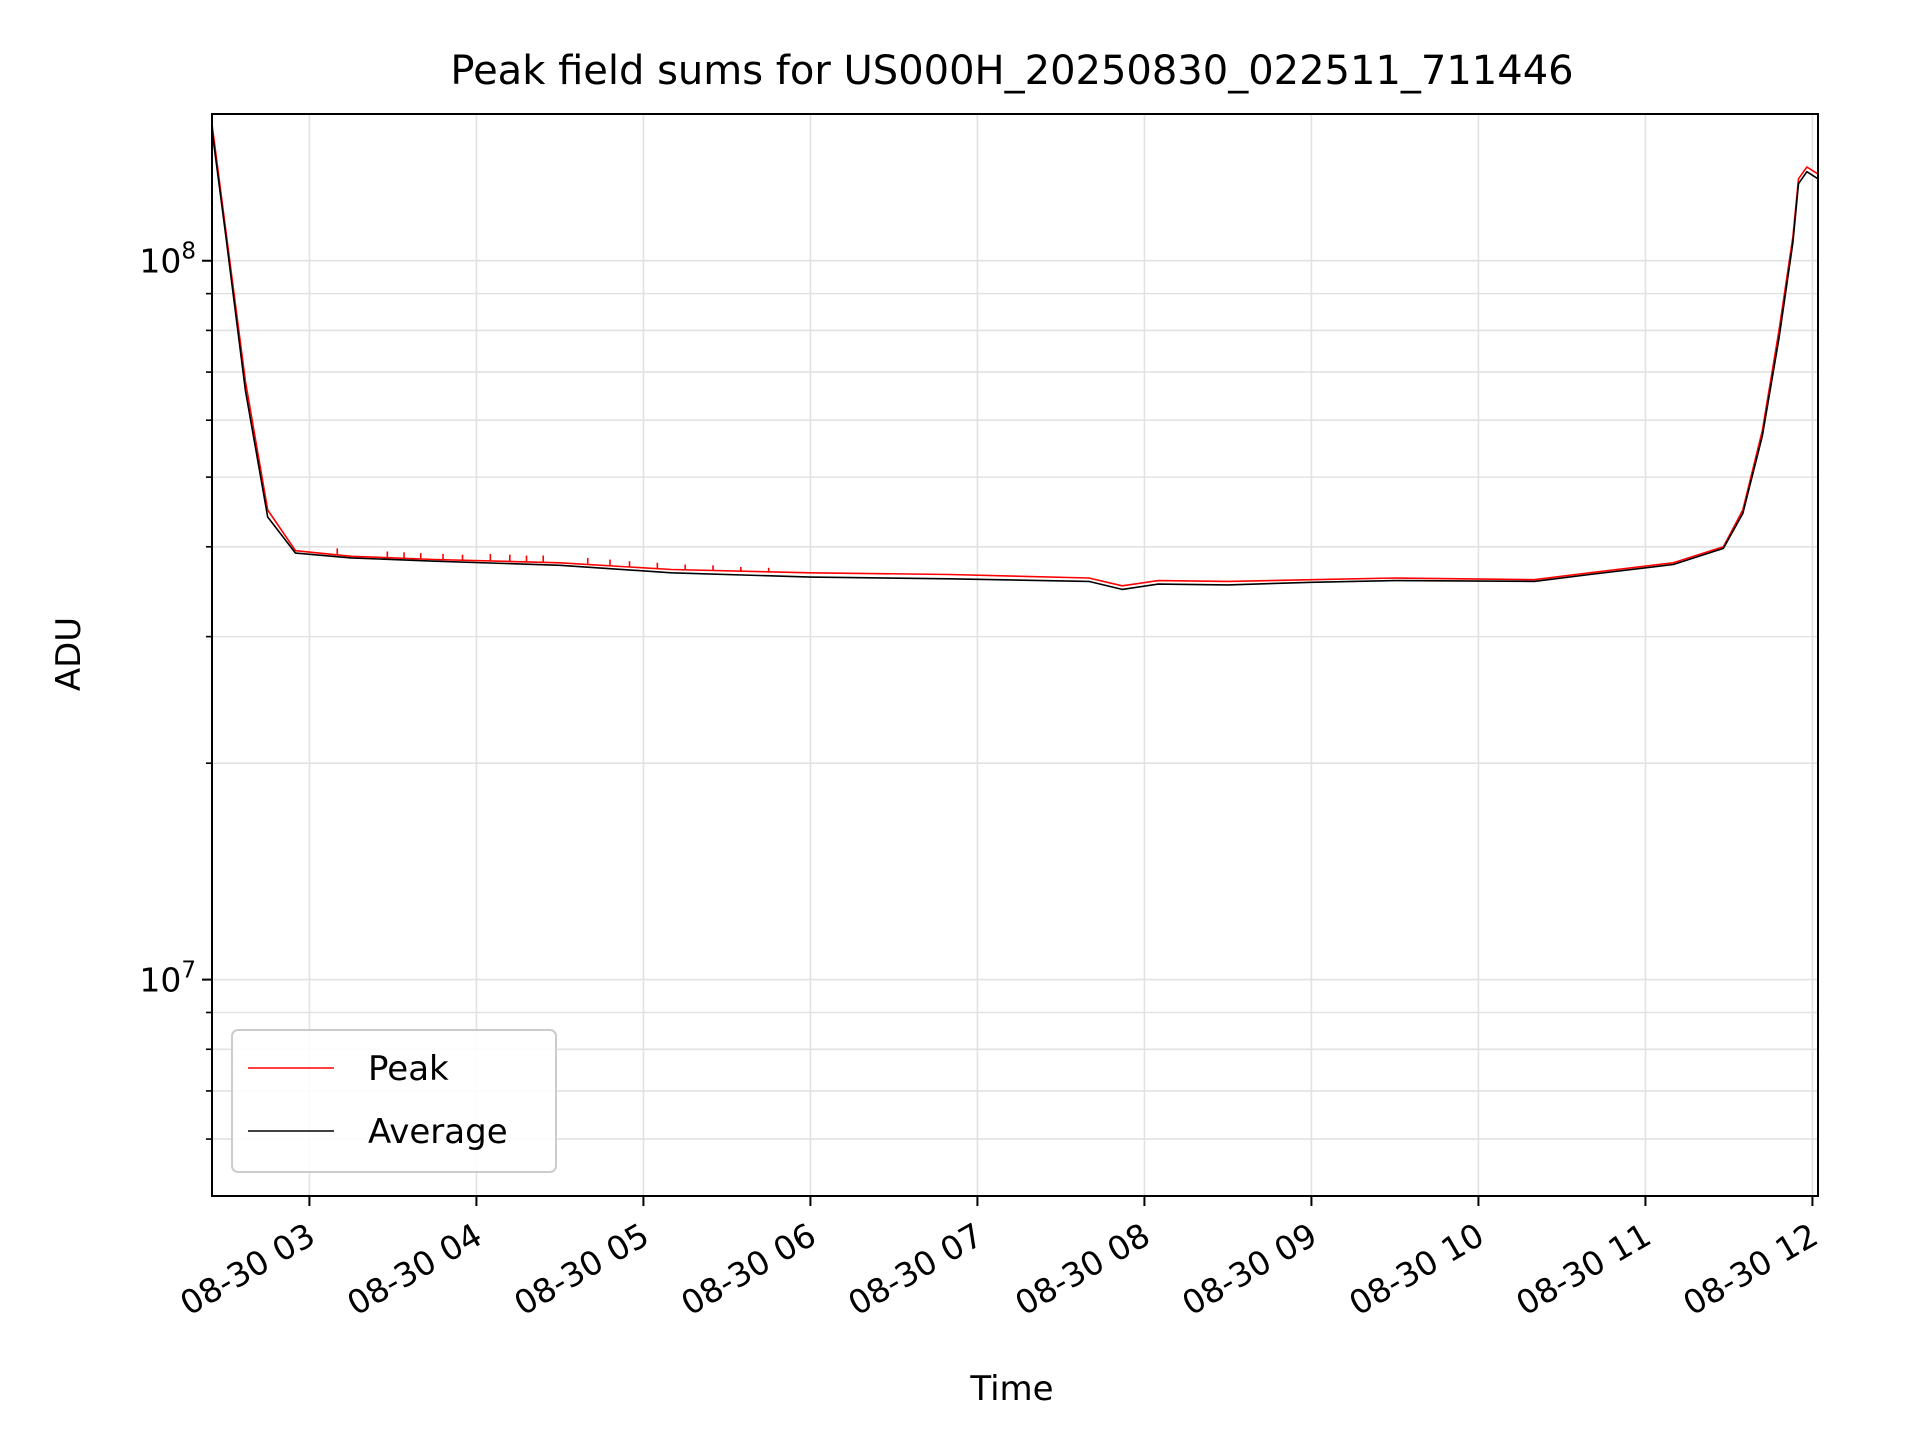 Image resolution: width=1920 pixels, height=1440 pixels. I want to click on x-tick-label: 08-30 07, so click(915, 1269).